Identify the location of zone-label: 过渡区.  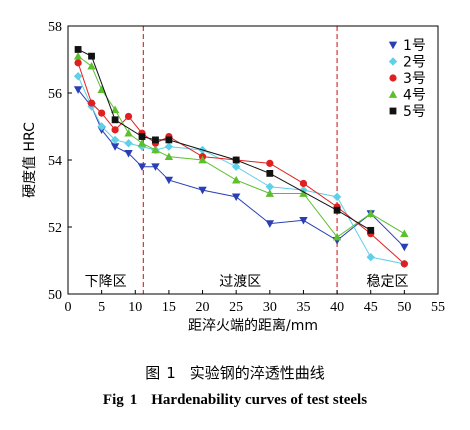
(240, 282).